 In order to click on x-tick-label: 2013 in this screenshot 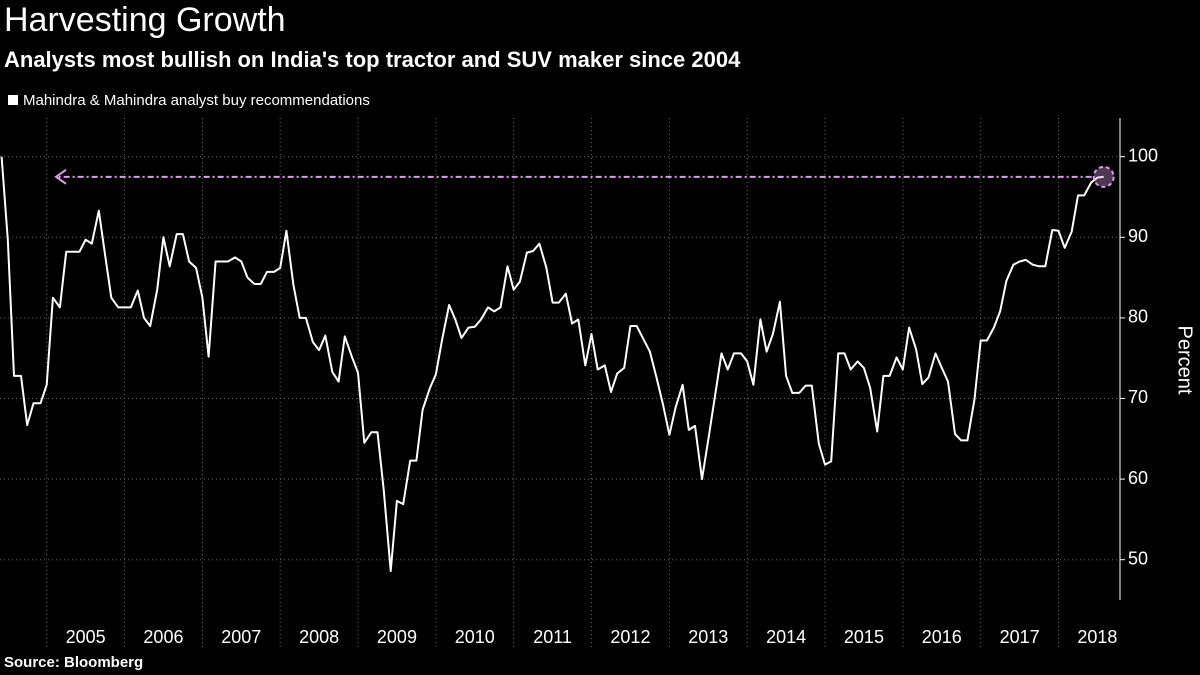, I will do `click(708, 637)`.